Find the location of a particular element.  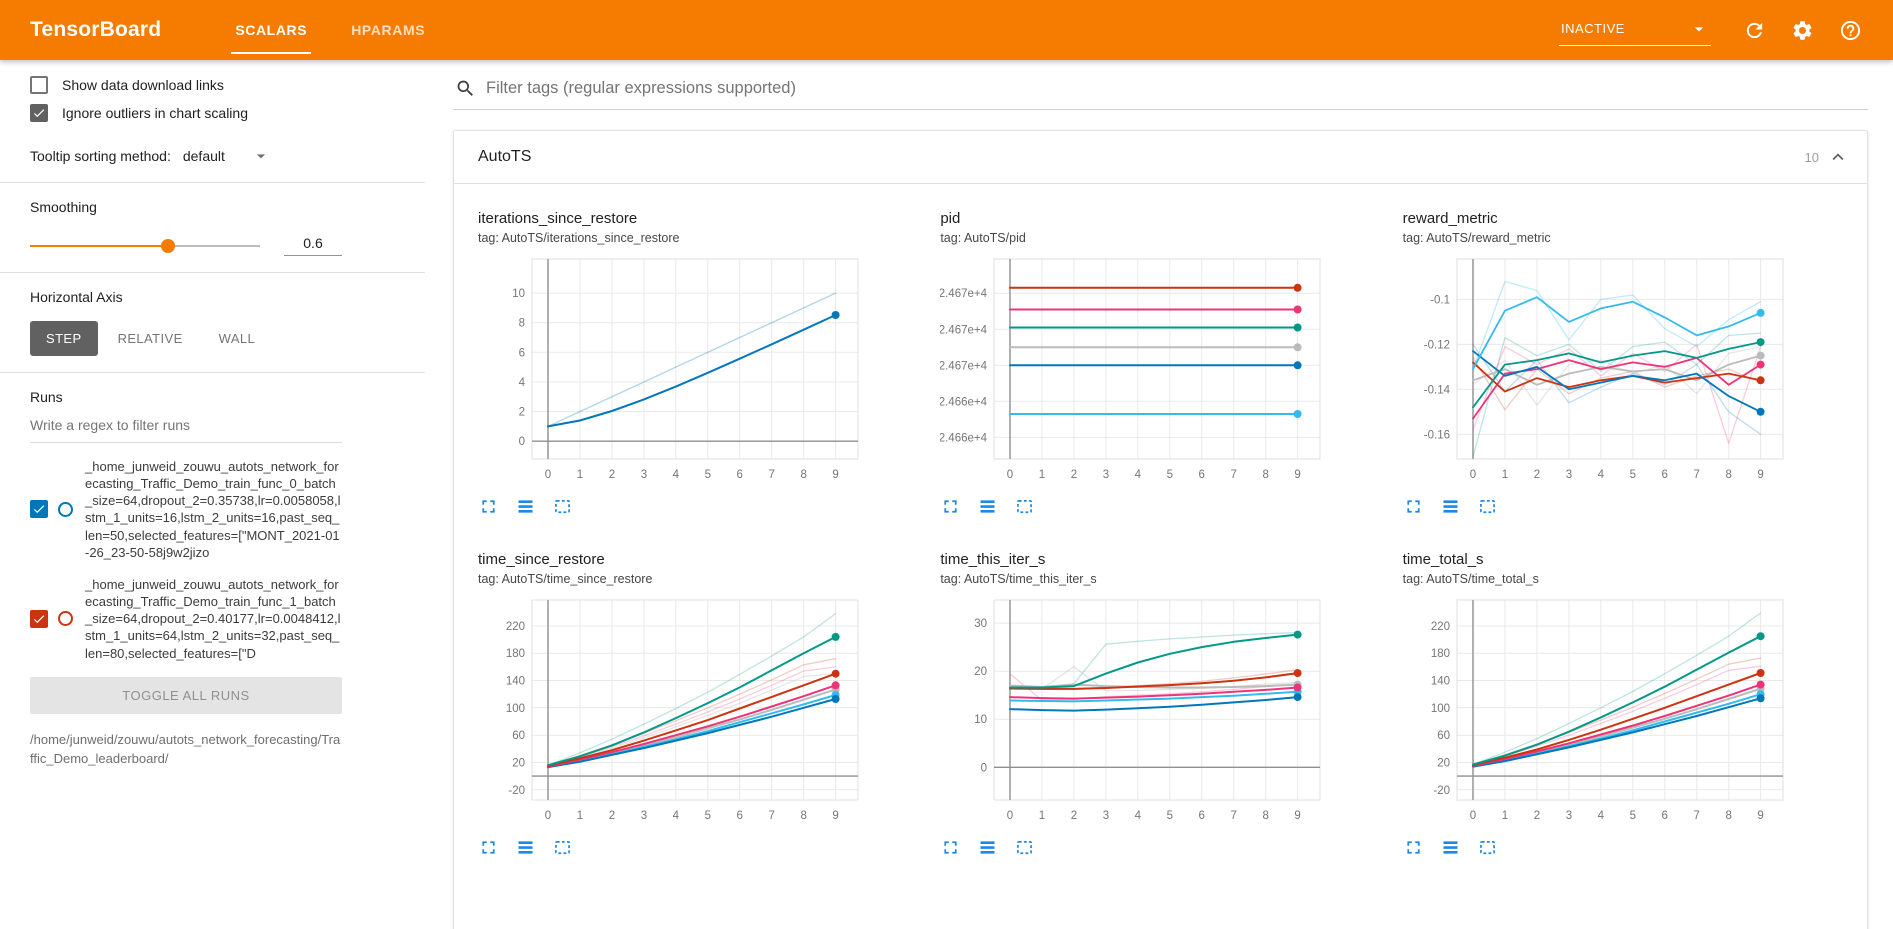

checkbox-row-0: Show data download links is located at coordinates (186, 85).